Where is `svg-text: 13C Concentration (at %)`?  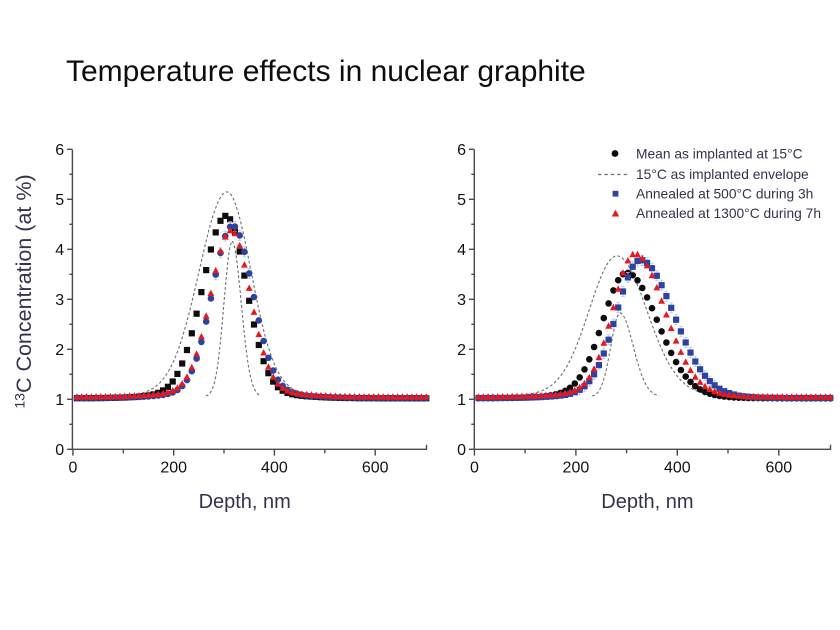
svg-text: 13C Concentration (at %) is located at coordinates (24, 291).